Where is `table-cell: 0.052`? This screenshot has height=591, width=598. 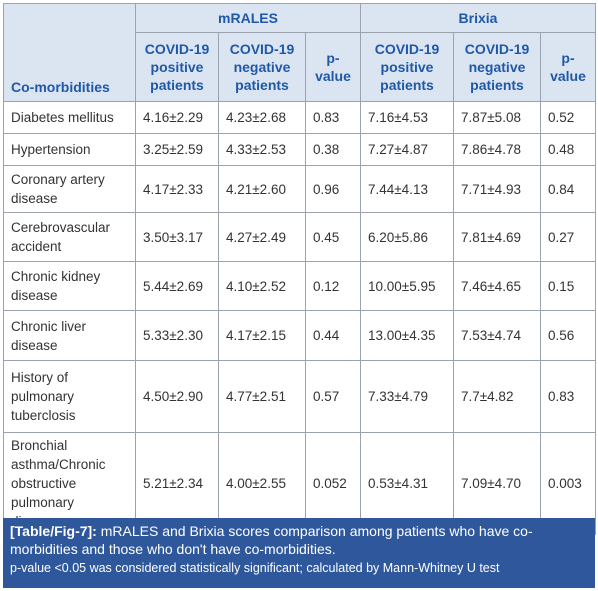
table-cell: 0.052 is located at coordinates (333, 483).